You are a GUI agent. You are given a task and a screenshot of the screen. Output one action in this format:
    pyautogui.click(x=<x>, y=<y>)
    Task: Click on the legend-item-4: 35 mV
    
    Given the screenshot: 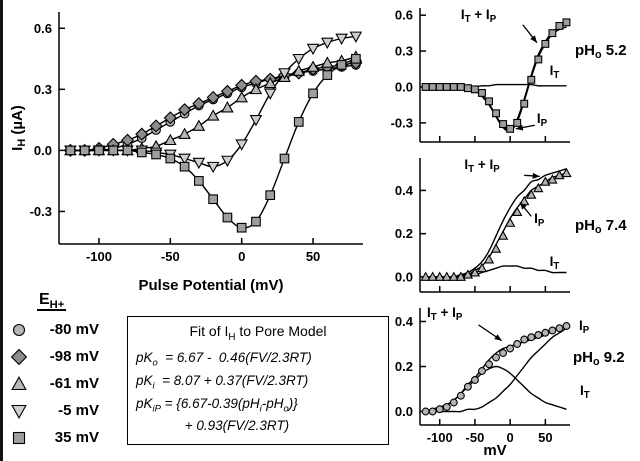 What is the action you would take?
    pyautogui.click(x=66, y=437)
    